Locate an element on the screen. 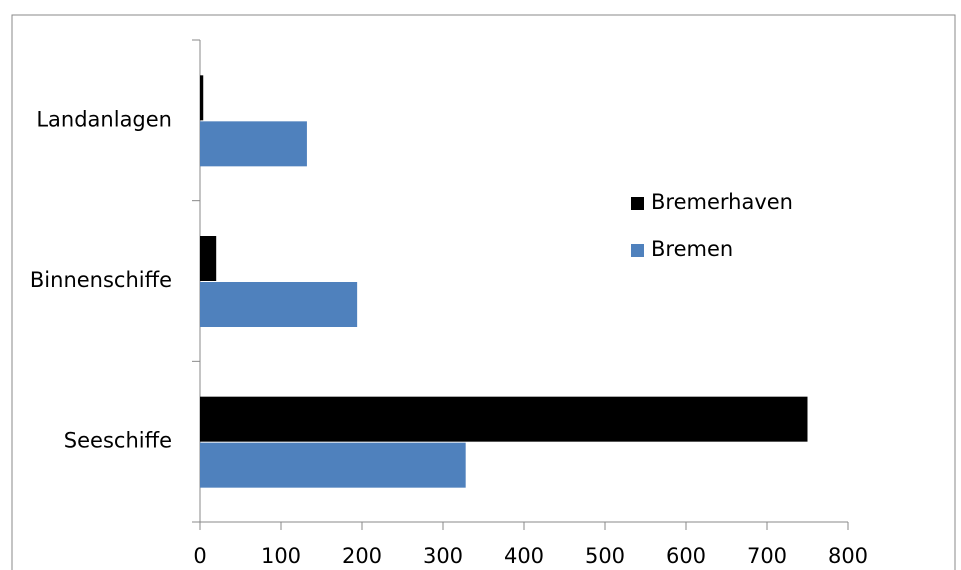 The image size is (961, 570). y-tick-label: Binnenschiffe is located at coordinates (101, 280).